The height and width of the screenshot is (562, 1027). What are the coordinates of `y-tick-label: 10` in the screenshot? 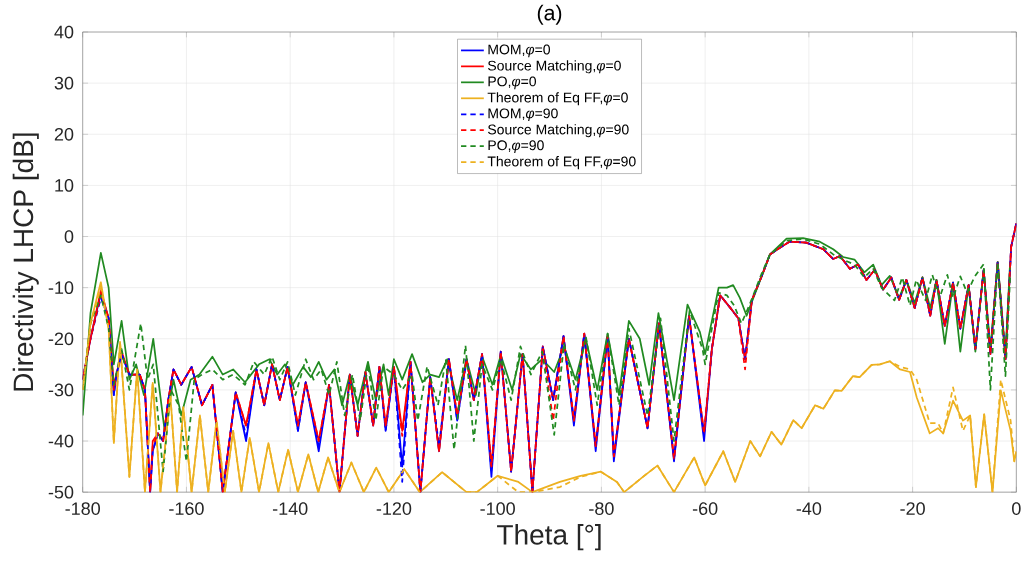 It's located at (64, 185).